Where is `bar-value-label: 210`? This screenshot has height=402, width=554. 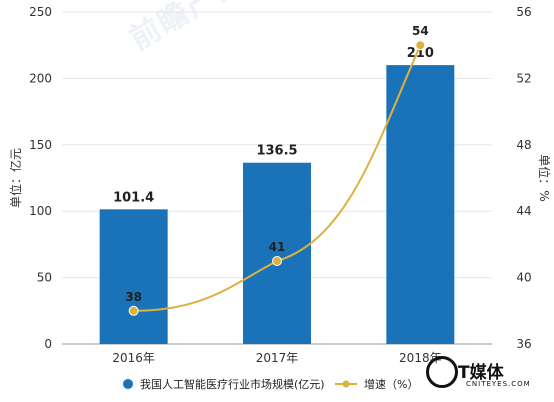 bar-value-label: 210 is located at coordinates (420, 53).